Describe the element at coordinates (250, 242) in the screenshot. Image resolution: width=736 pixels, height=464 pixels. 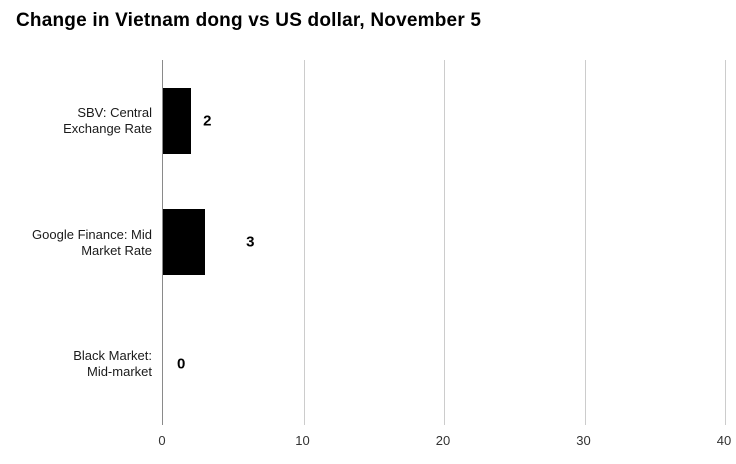
I see `value-label: 3` at that location.